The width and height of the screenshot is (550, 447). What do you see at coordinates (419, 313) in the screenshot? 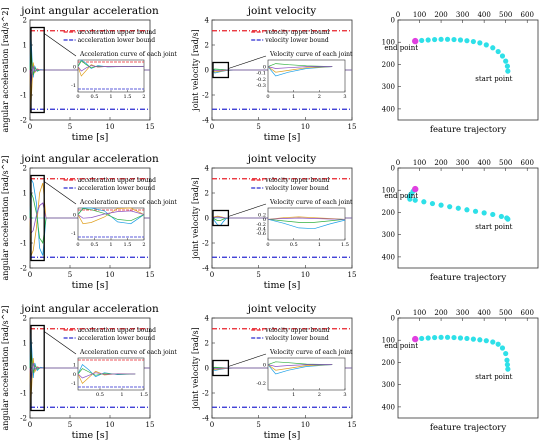
I see `x-tick-label: 100` at bounding box center [419, 313].